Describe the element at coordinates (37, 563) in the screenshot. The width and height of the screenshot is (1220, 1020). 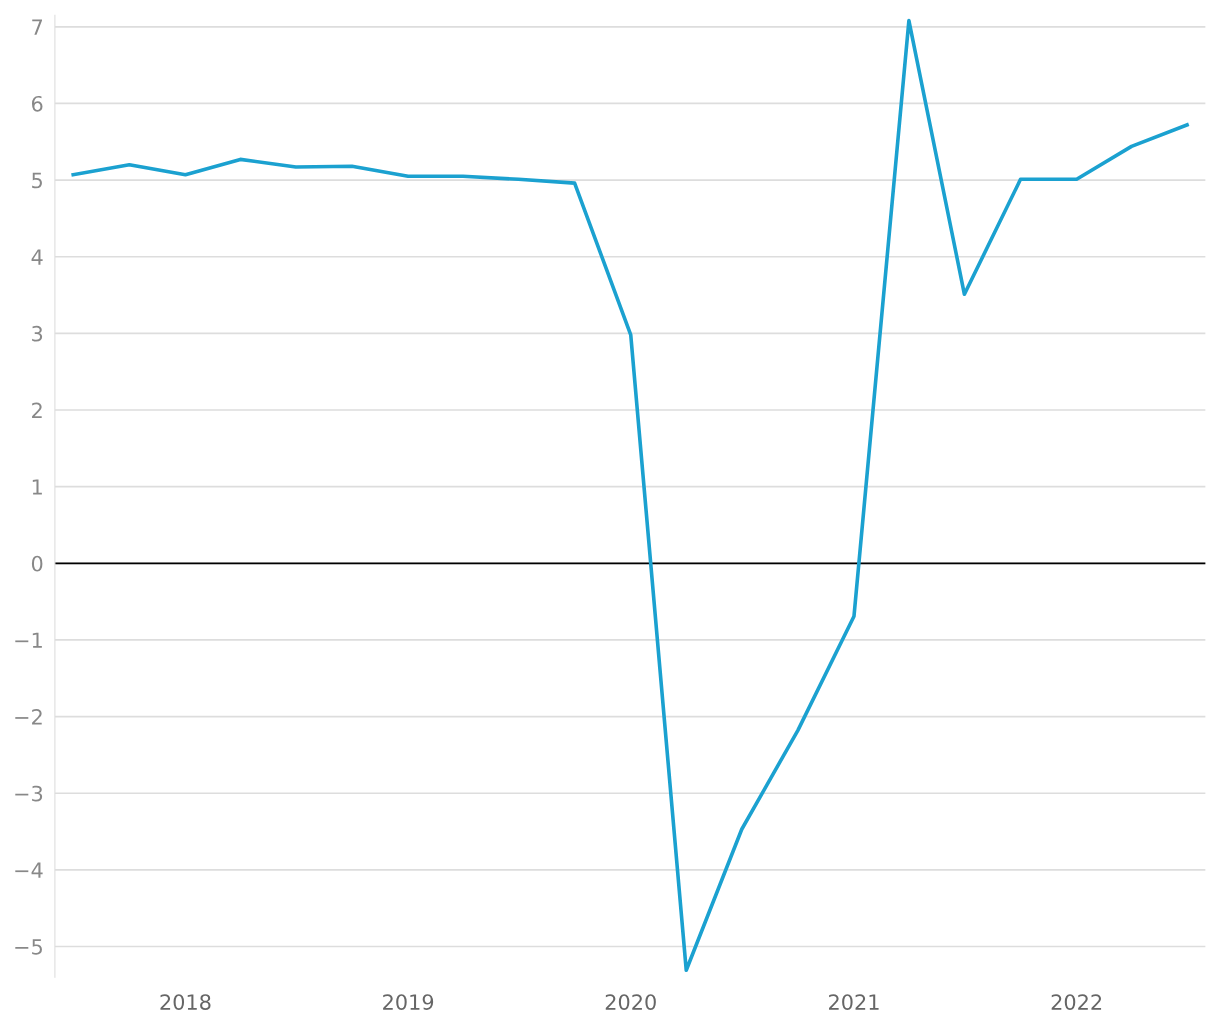
I see `y-tick-label: 0` at that location.